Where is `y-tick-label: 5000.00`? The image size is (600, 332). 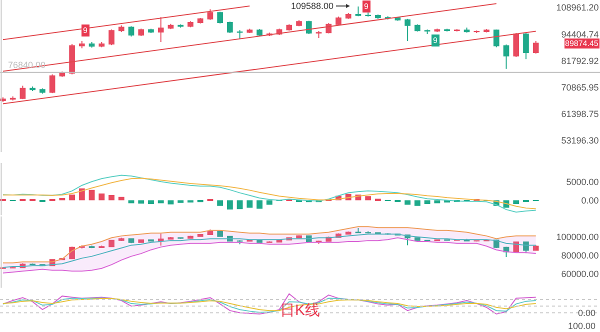
y-tick-label: 5000.00 is located at coordinates (582, 181).